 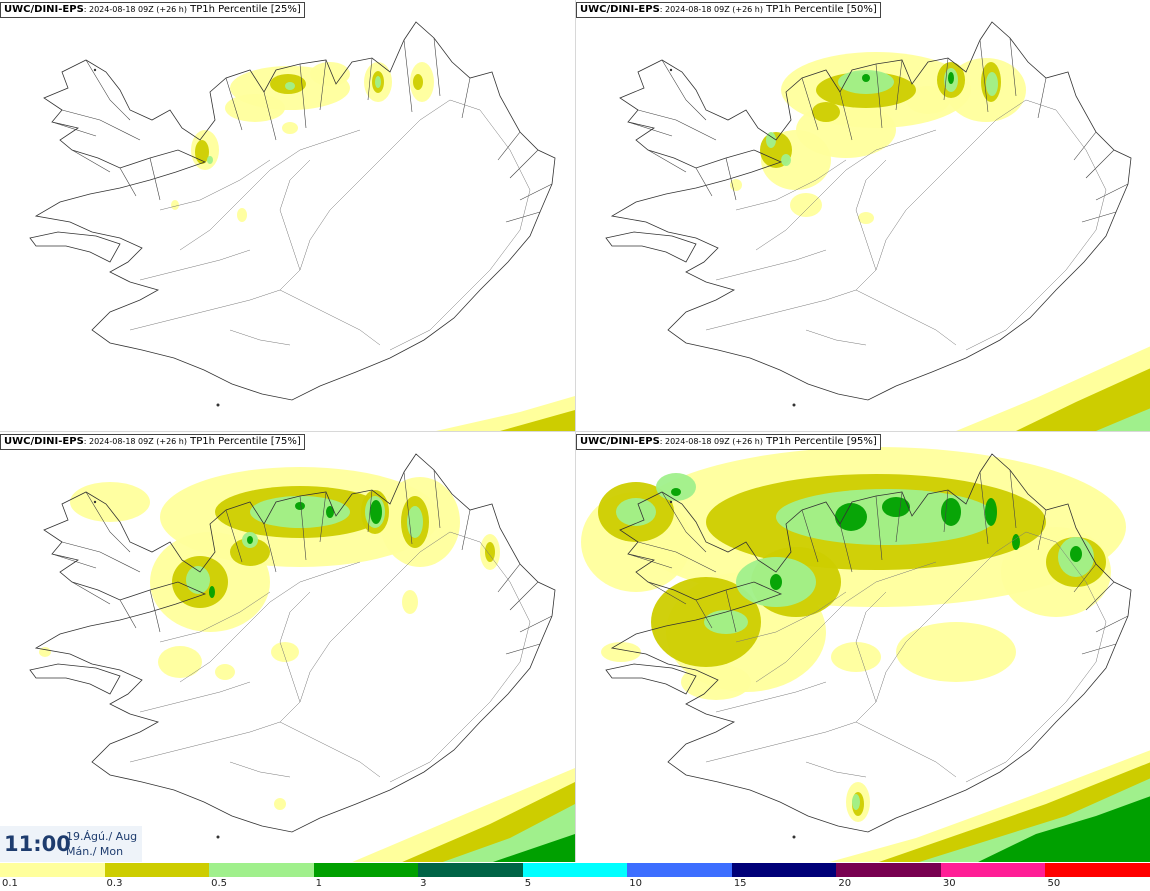 What do you see at coordinates (845, 883) in the screenshot?
I see `legend-tick-label: 20` at bounding box center [845, 883].